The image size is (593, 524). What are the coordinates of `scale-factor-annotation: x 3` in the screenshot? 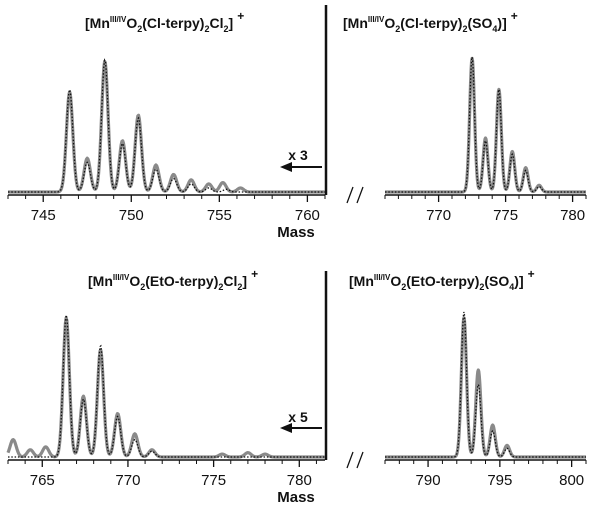 It's located at (298, 155).